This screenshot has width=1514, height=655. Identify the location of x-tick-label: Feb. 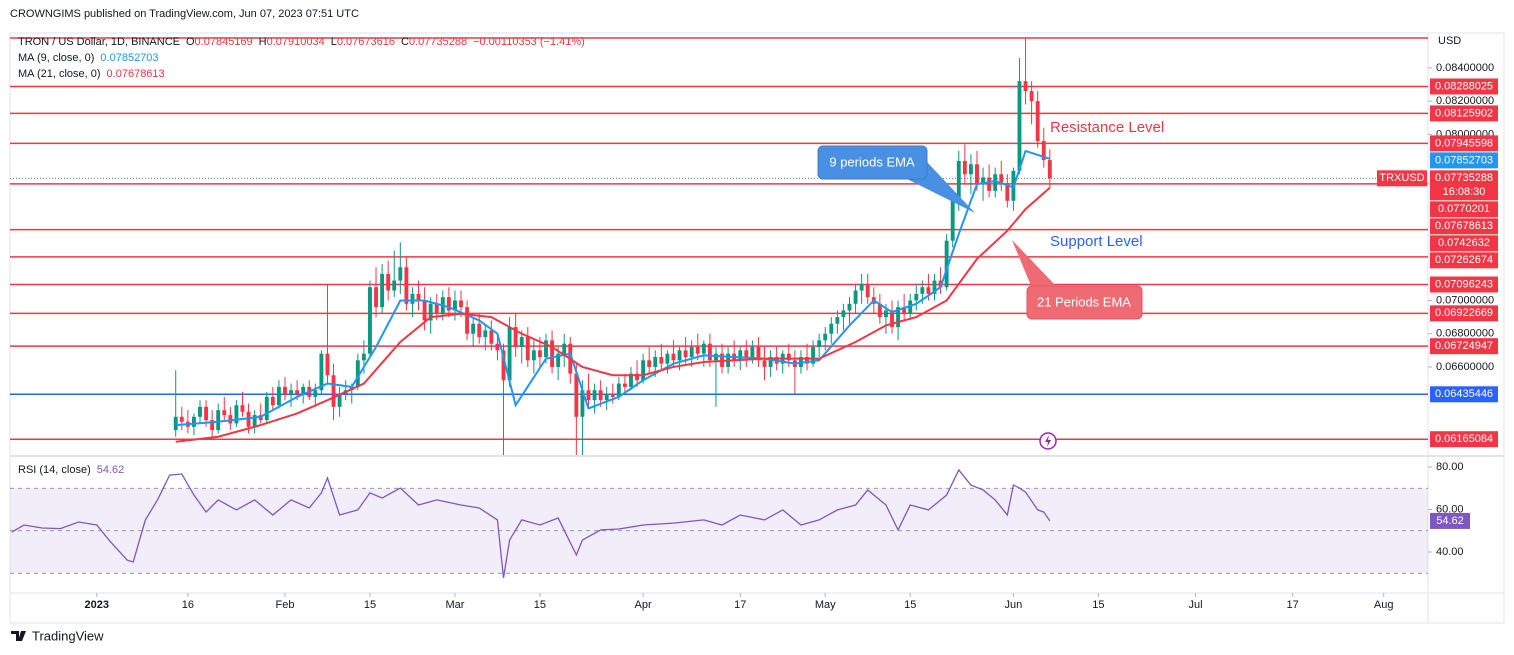
(284, 605).